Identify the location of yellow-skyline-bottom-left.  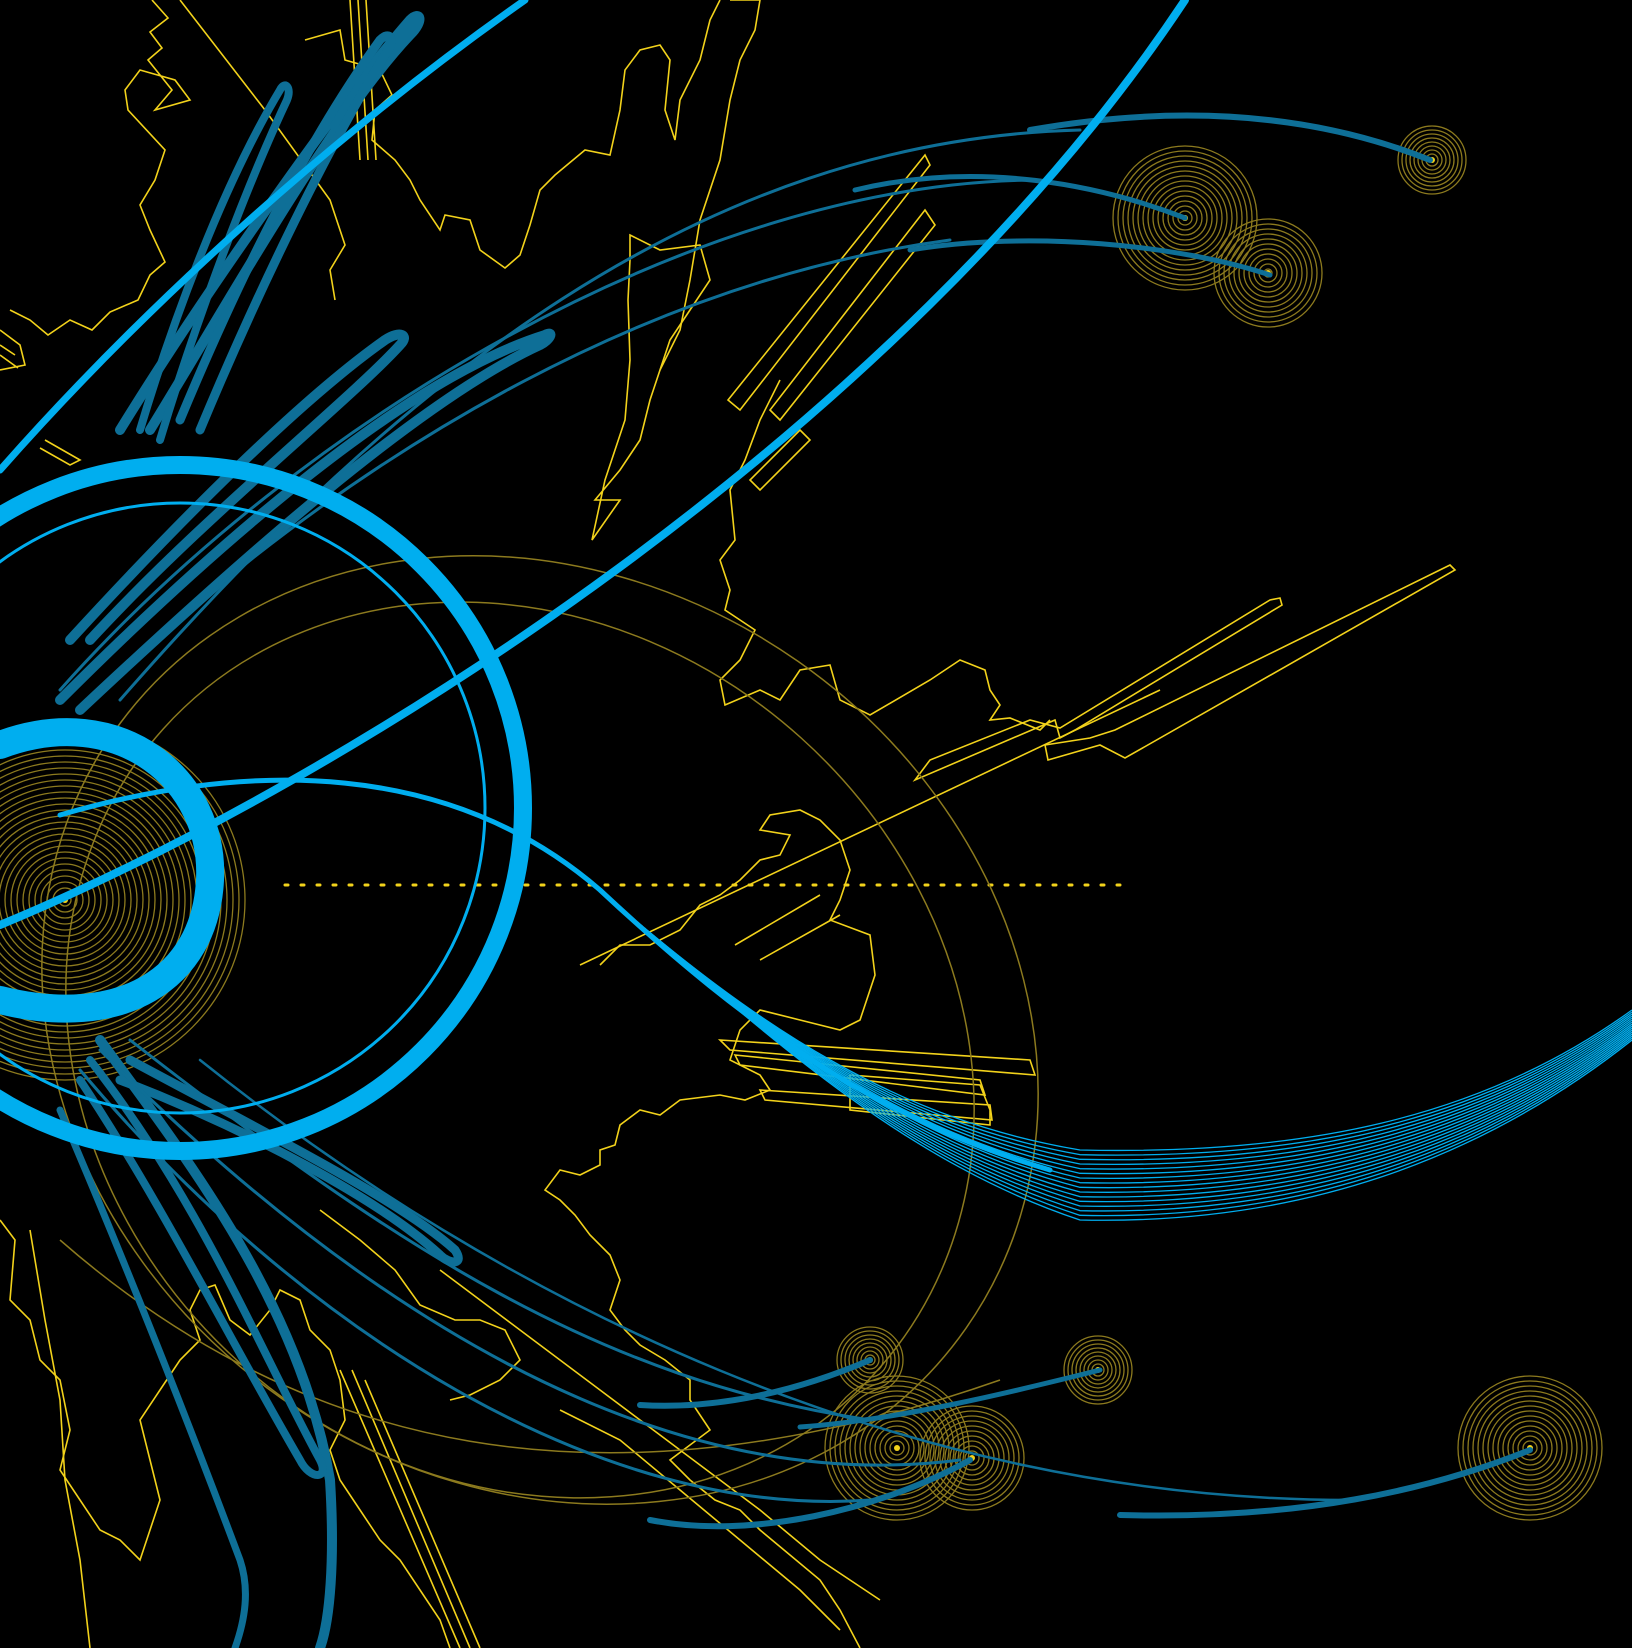
(225, 1433).